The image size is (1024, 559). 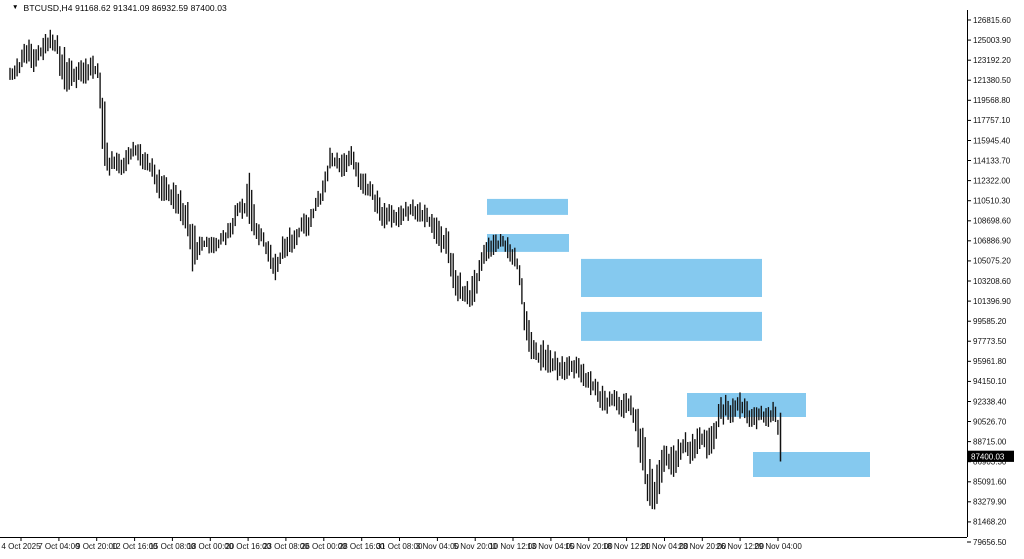 I want to click on symbol-dropdown-icon: ▼, so click(x=15, y=7).